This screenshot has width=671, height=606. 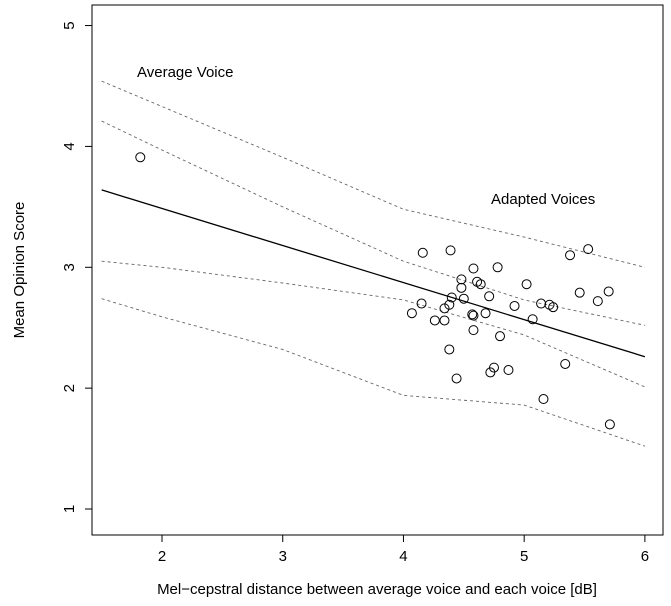 What do you see at coordinates (645, 556) in the screenshot?
I see `x-tick-label: 6` at bounding box center [645, 556].